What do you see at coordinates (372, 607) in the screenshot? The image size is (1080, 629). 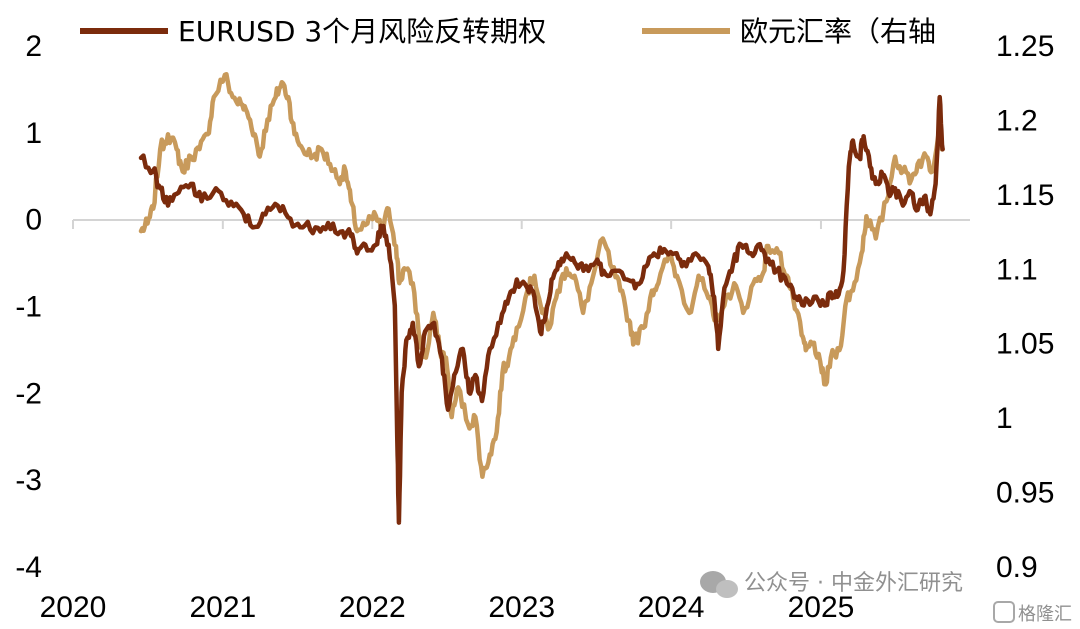 I see `x-tick-label: 2022` at bounding box center [372, 607].